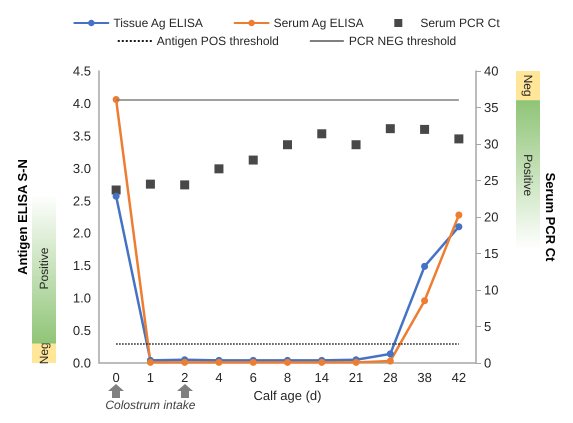  Describe the element at coordinates (81, 103) in the screenshot. I see `y-tick-label: 4.0` at that location.